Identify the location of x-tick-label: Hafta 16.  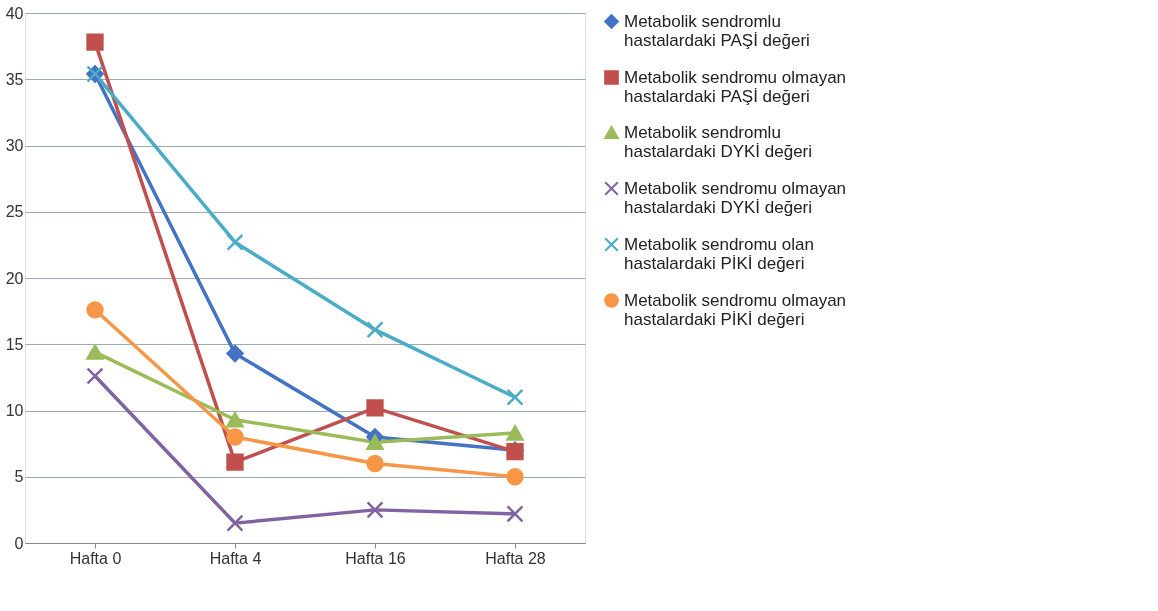
(375, 558).